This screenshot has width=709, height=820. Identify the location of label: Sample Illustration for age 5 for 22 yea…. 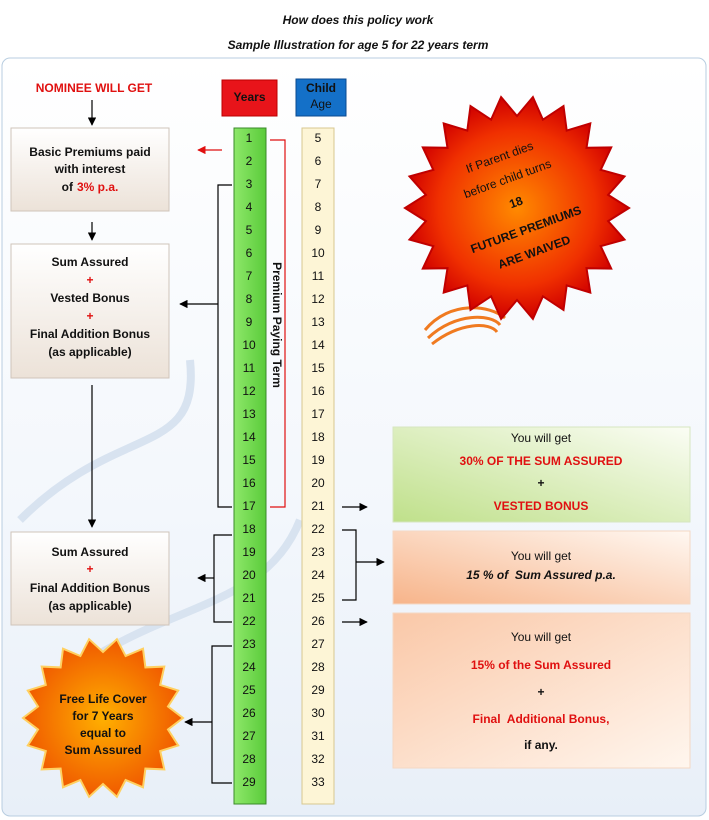
(358, 45).